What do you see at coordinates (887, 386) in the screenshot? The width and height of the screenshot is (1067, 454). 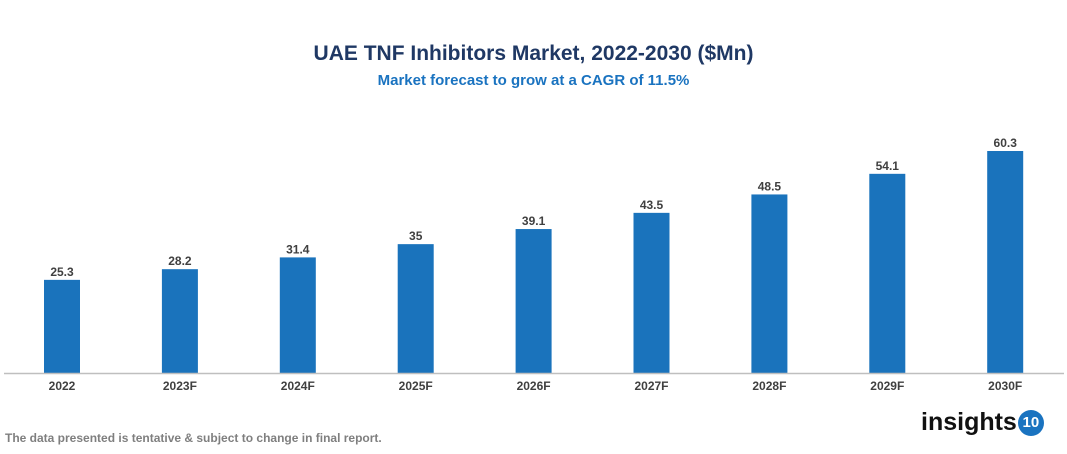 I see `x-tick-label: 2029F` at bounding box center [887, 386].